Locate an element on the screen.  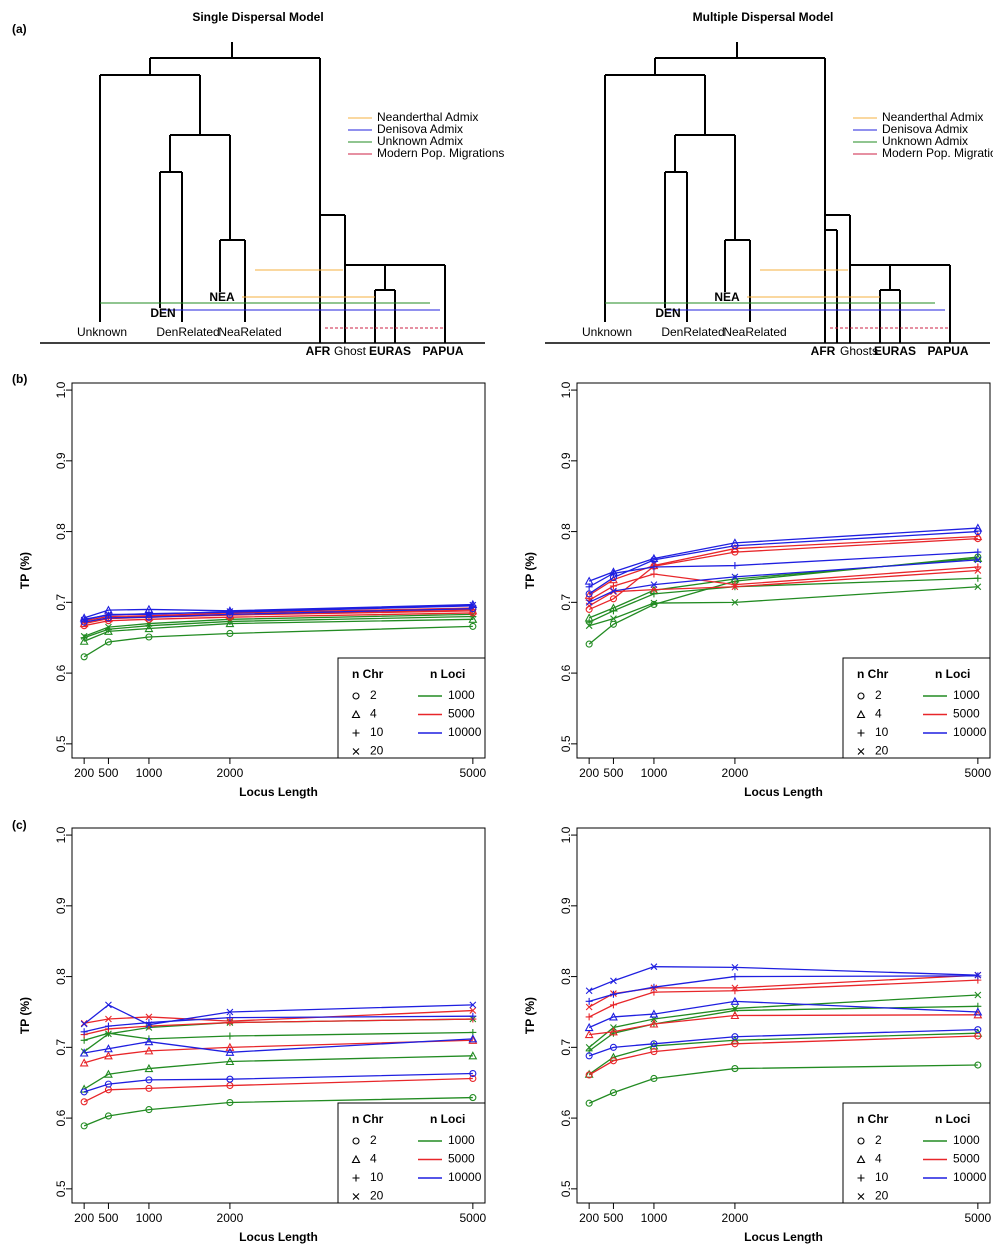
legend-label: 10000 is located at coordinates (970, 732).